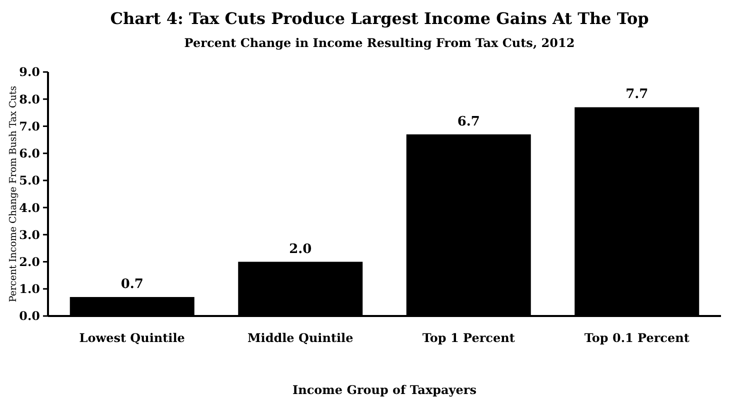 The width and height of the screenshot is (743, 408). Describe the element at coordinates (301, 338) in the screenshot. I see `x-tick-label: Middle Quintile` at that location.